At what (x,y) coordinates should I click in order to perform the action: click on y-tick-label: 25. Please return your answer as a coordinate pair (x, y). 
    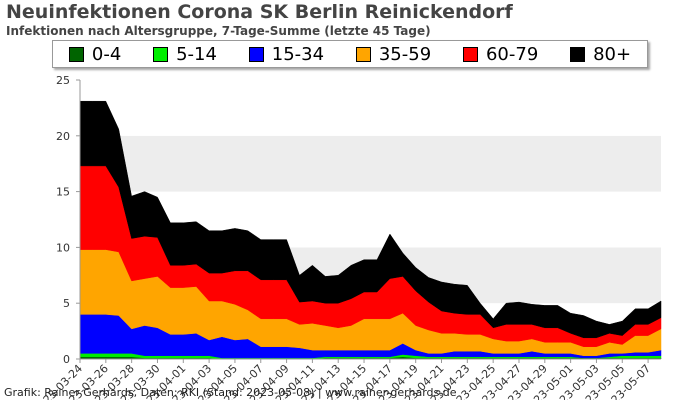
    Looking at the image, I should click on (63, 80).